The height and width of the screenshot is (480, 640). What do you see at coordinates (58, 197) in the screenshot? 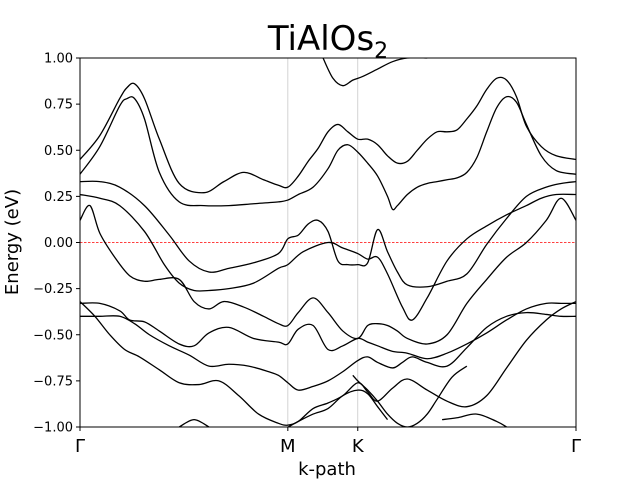
I see `y-tick-label: 0.25` at bounding box center [58, 197].